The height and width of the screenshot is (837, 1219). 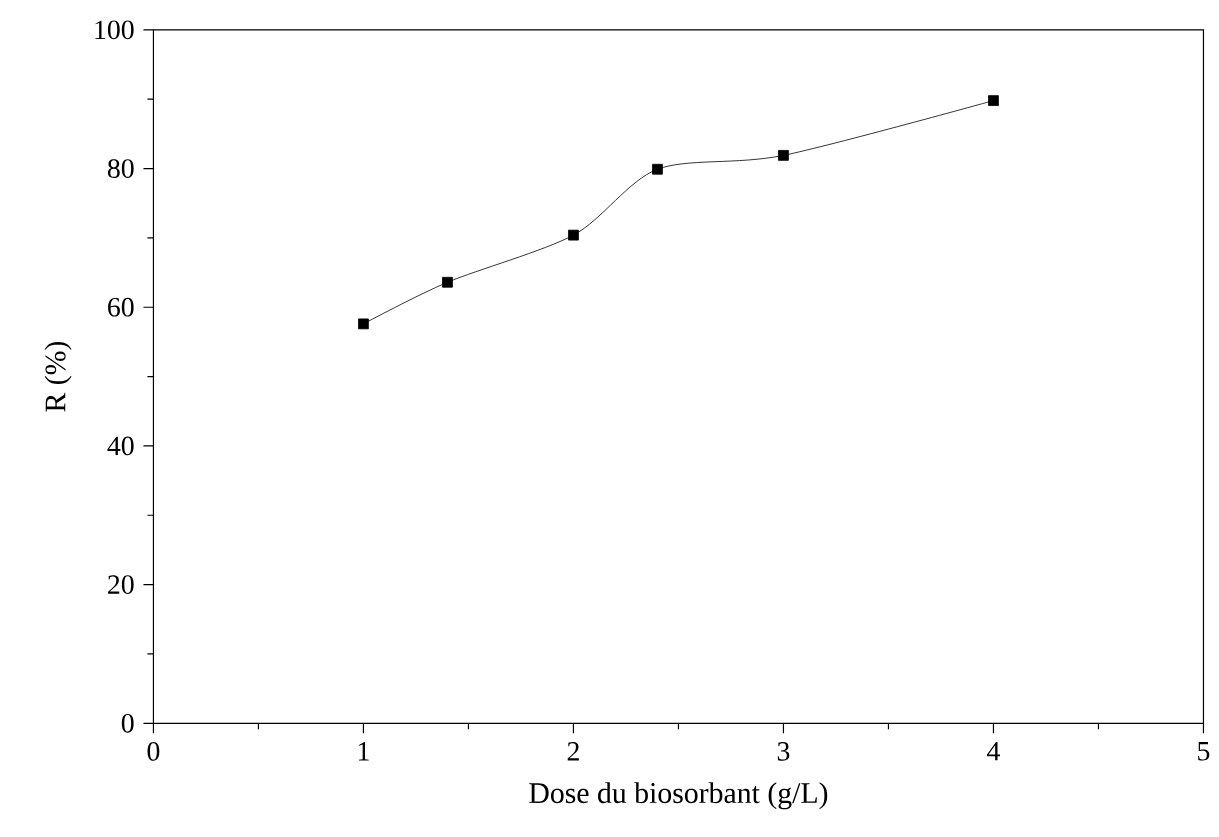 I want to click on x-tick-label: 4, so click(x=993, y=751).